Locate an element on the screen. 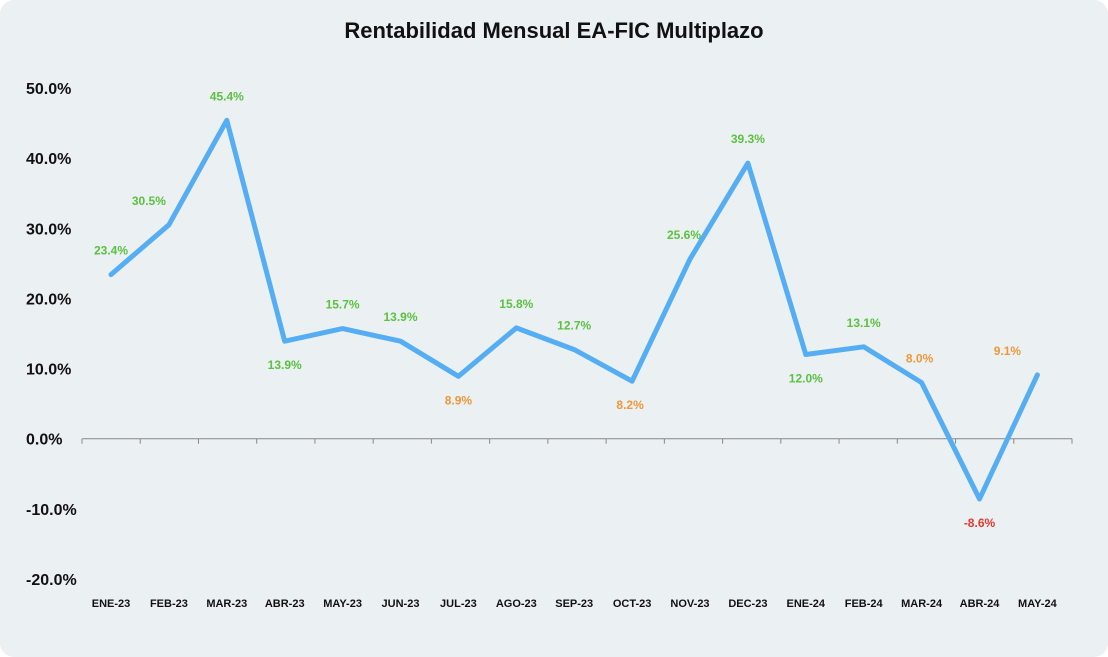 The width and height of the screenshot is (1108, 657). x-tick-label: ENE-24 is located at coordinates (806, 604).